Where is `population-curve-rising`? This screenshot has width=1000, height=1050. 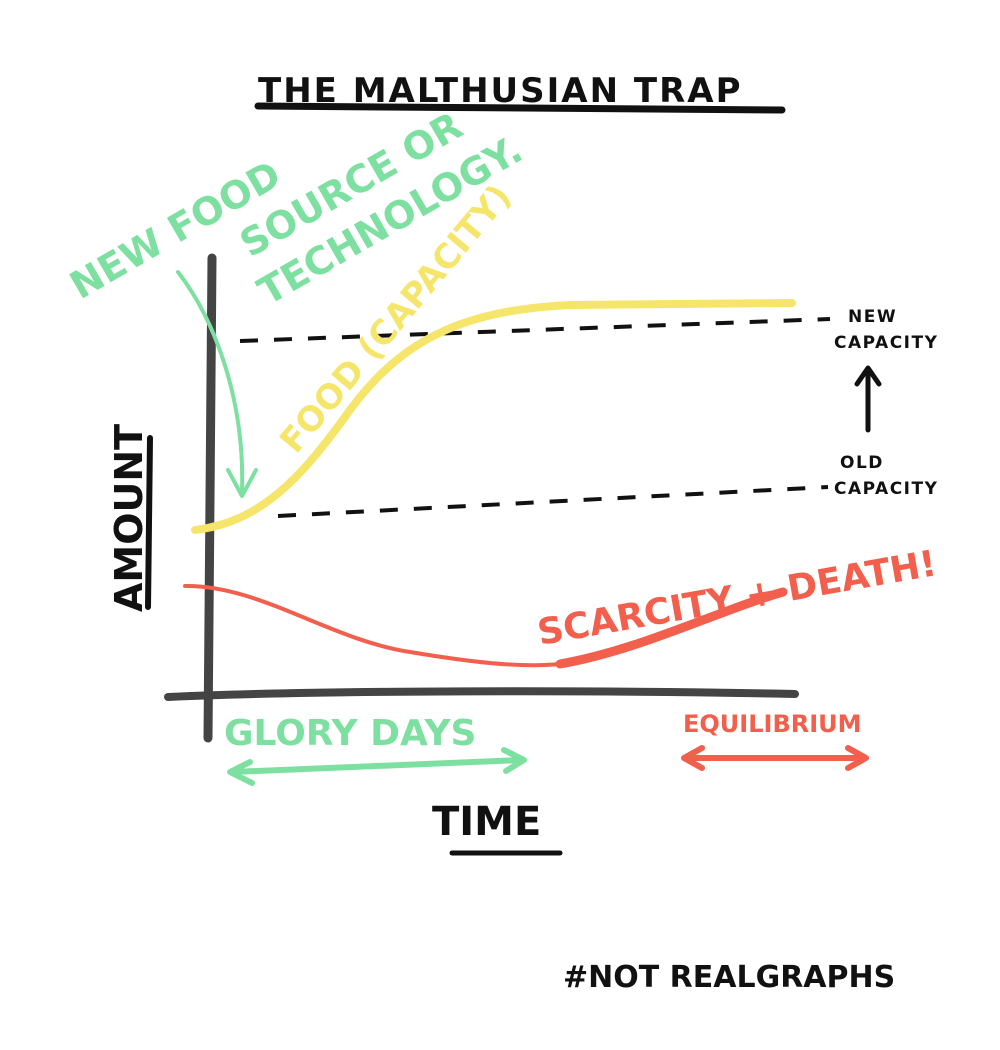 population-curve-rising is located at coordinates (671, 628).